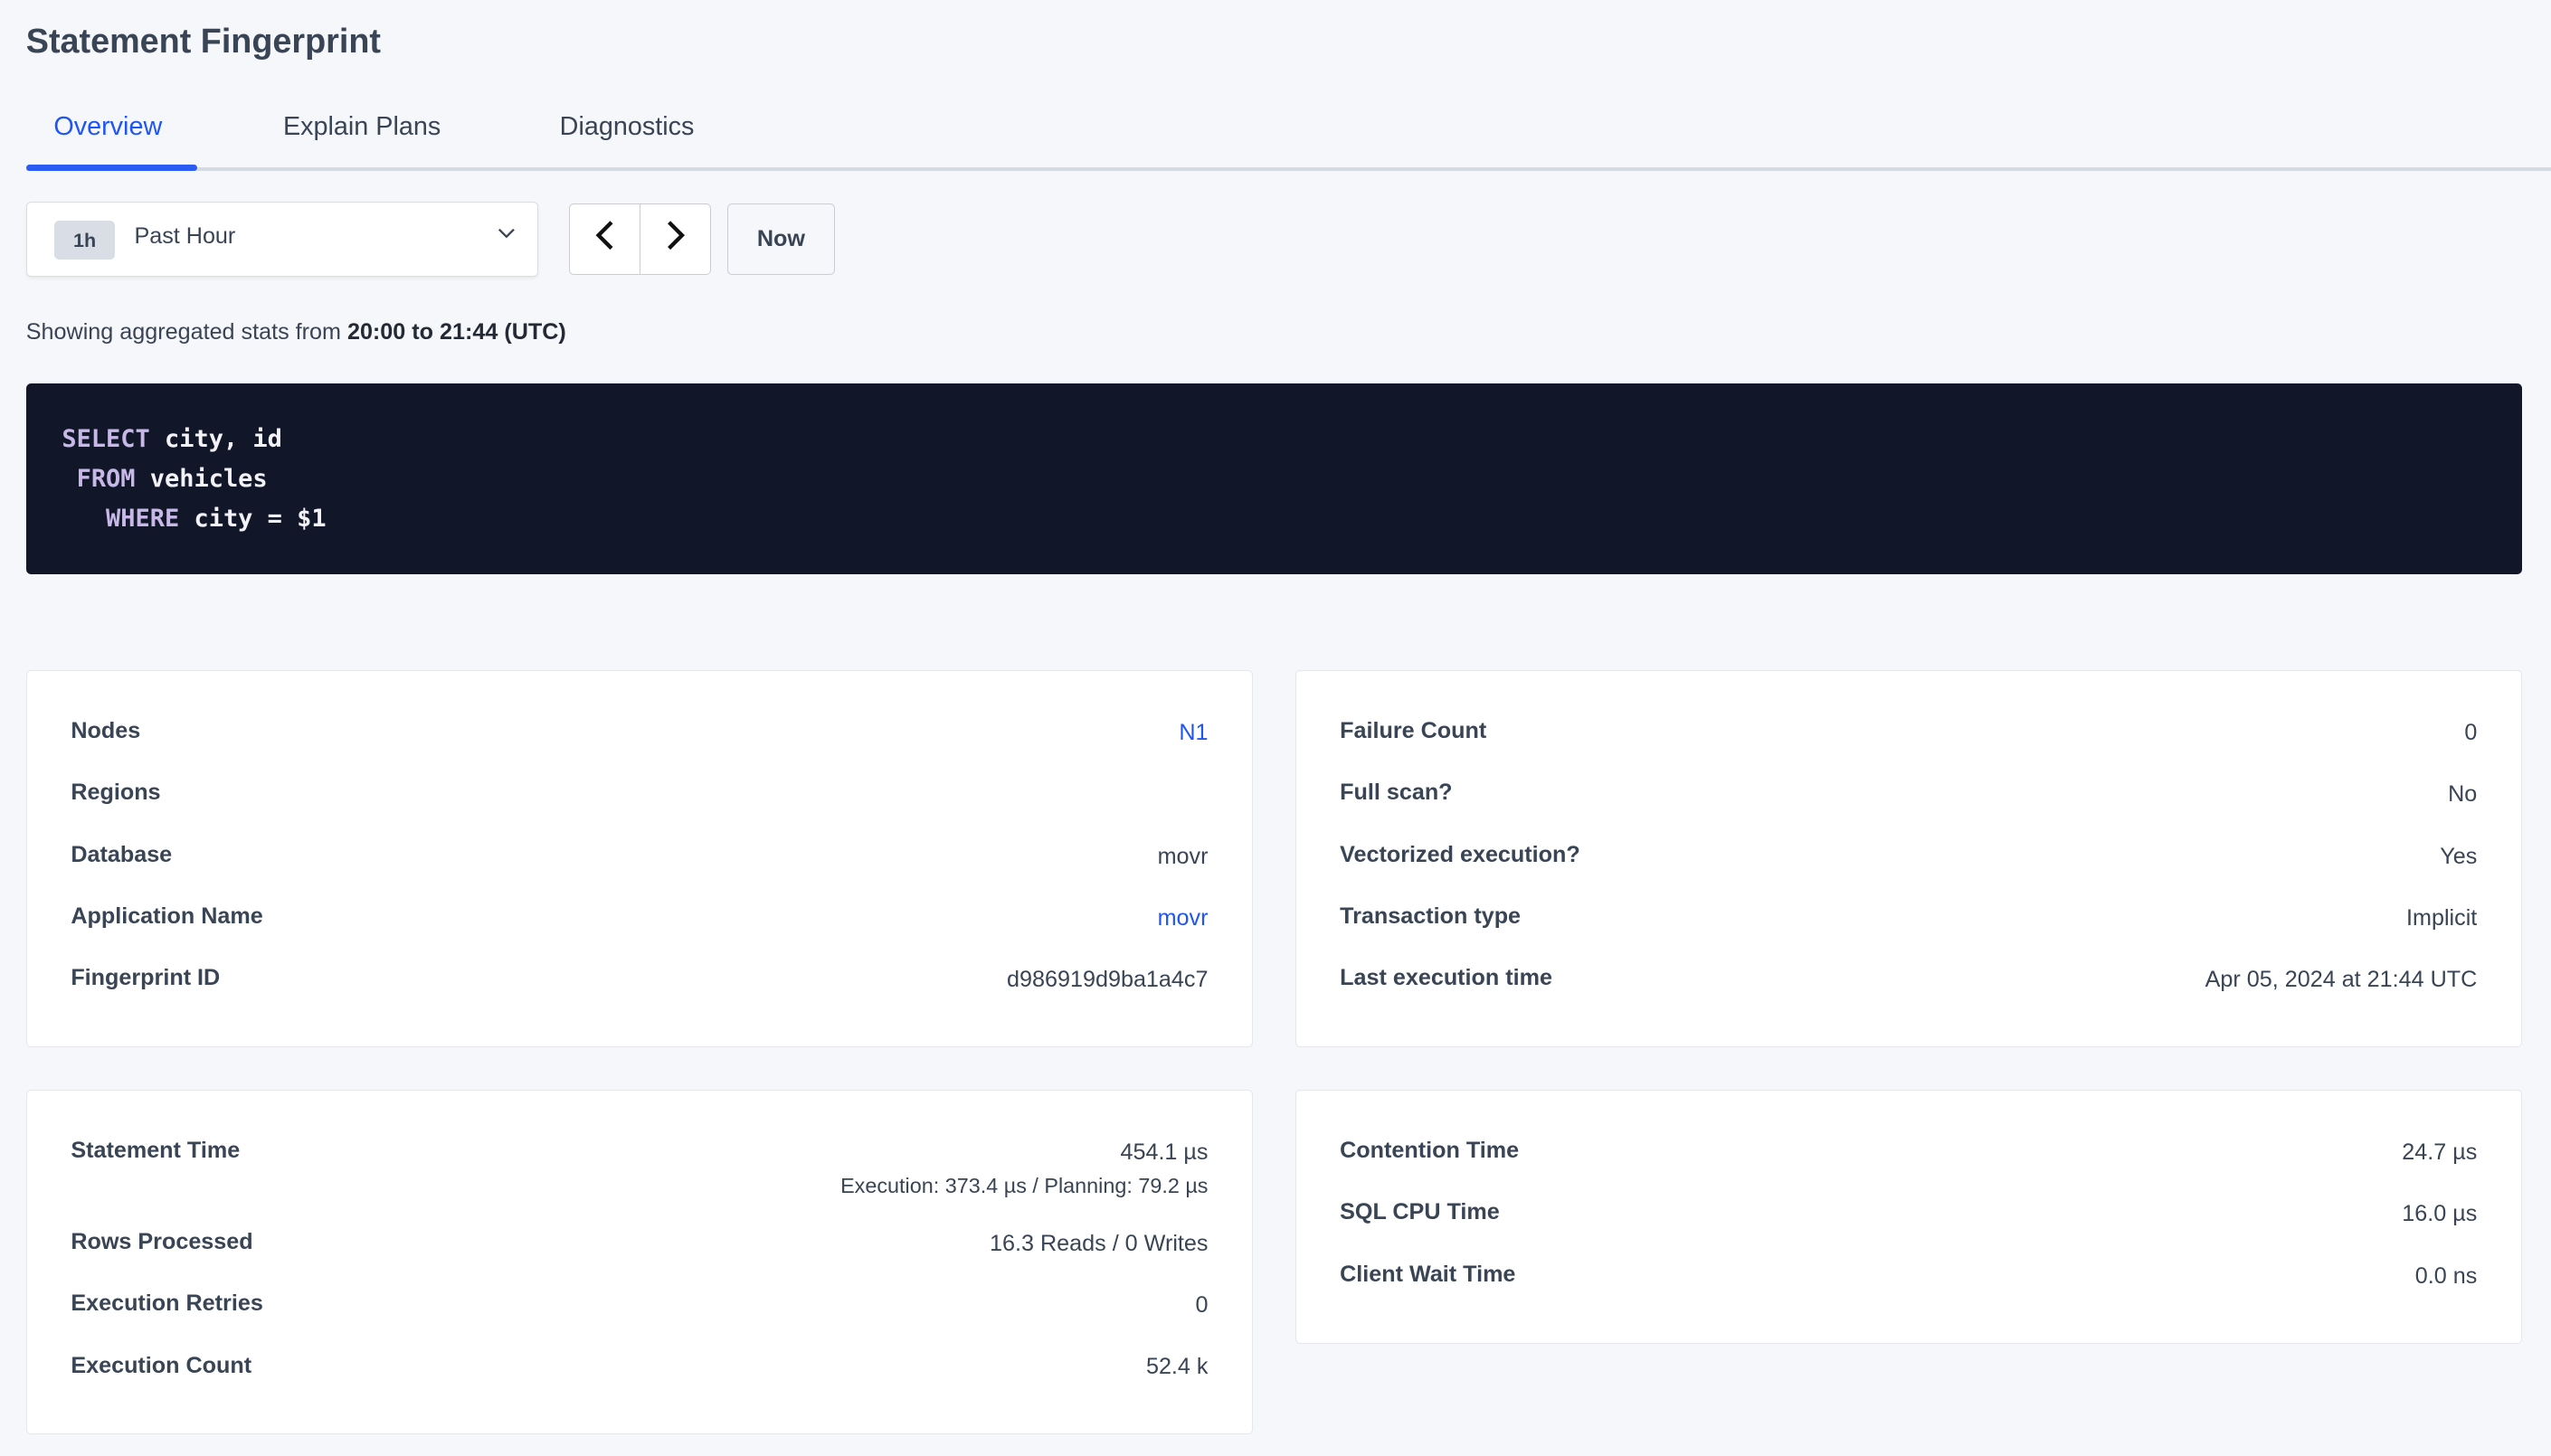 This screenshot has height=1456, width=2551. I want to click on sql-text: city, id, so click(216, 439).